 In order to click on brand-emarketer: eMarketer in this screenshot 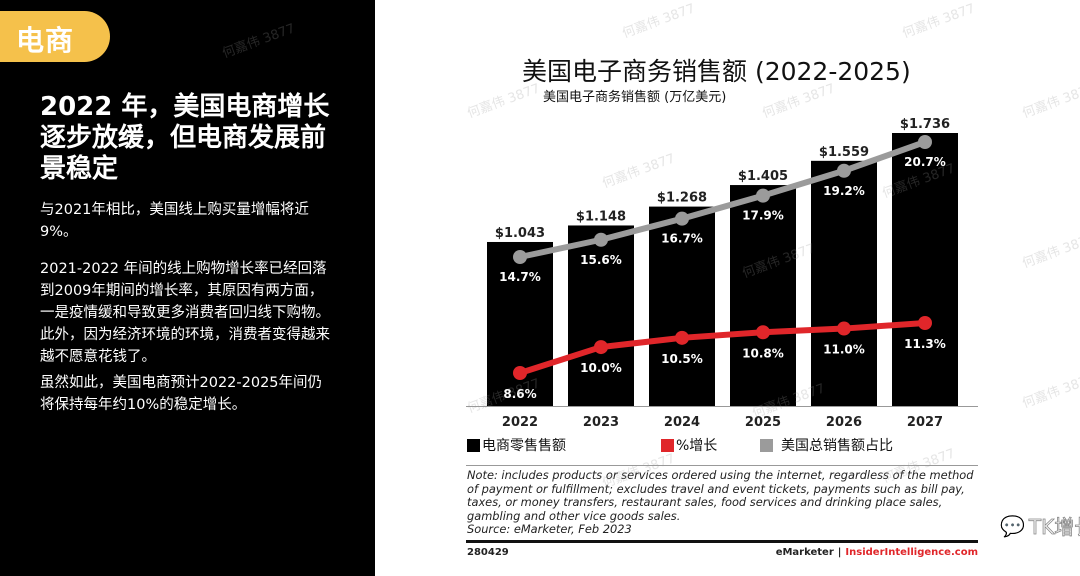, I will do `click(804, 552)`.